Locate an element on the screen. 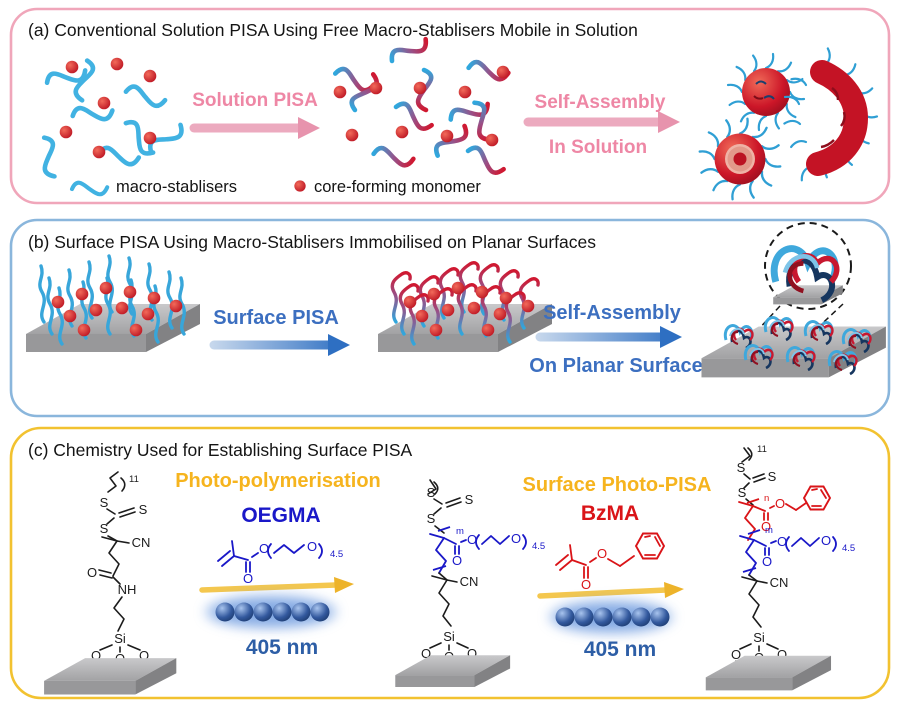 Image resolution: width=900 pixels, height=708 pixels. legend-monomer-glyph is located at coordinates (300, 186).